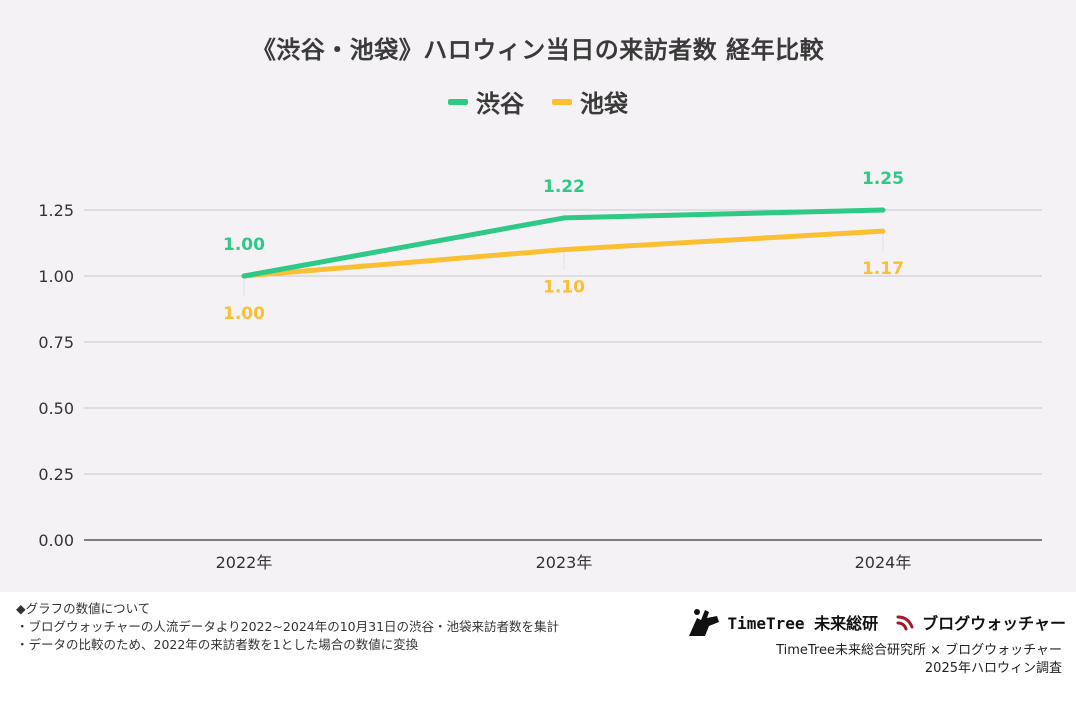 The width and height of the screenshot is (1076, 720). What do you see at coordinates (564, 187) in the screenshot?
I see `data-label-shibuya: 1.22` at bounding box center [564, 187].